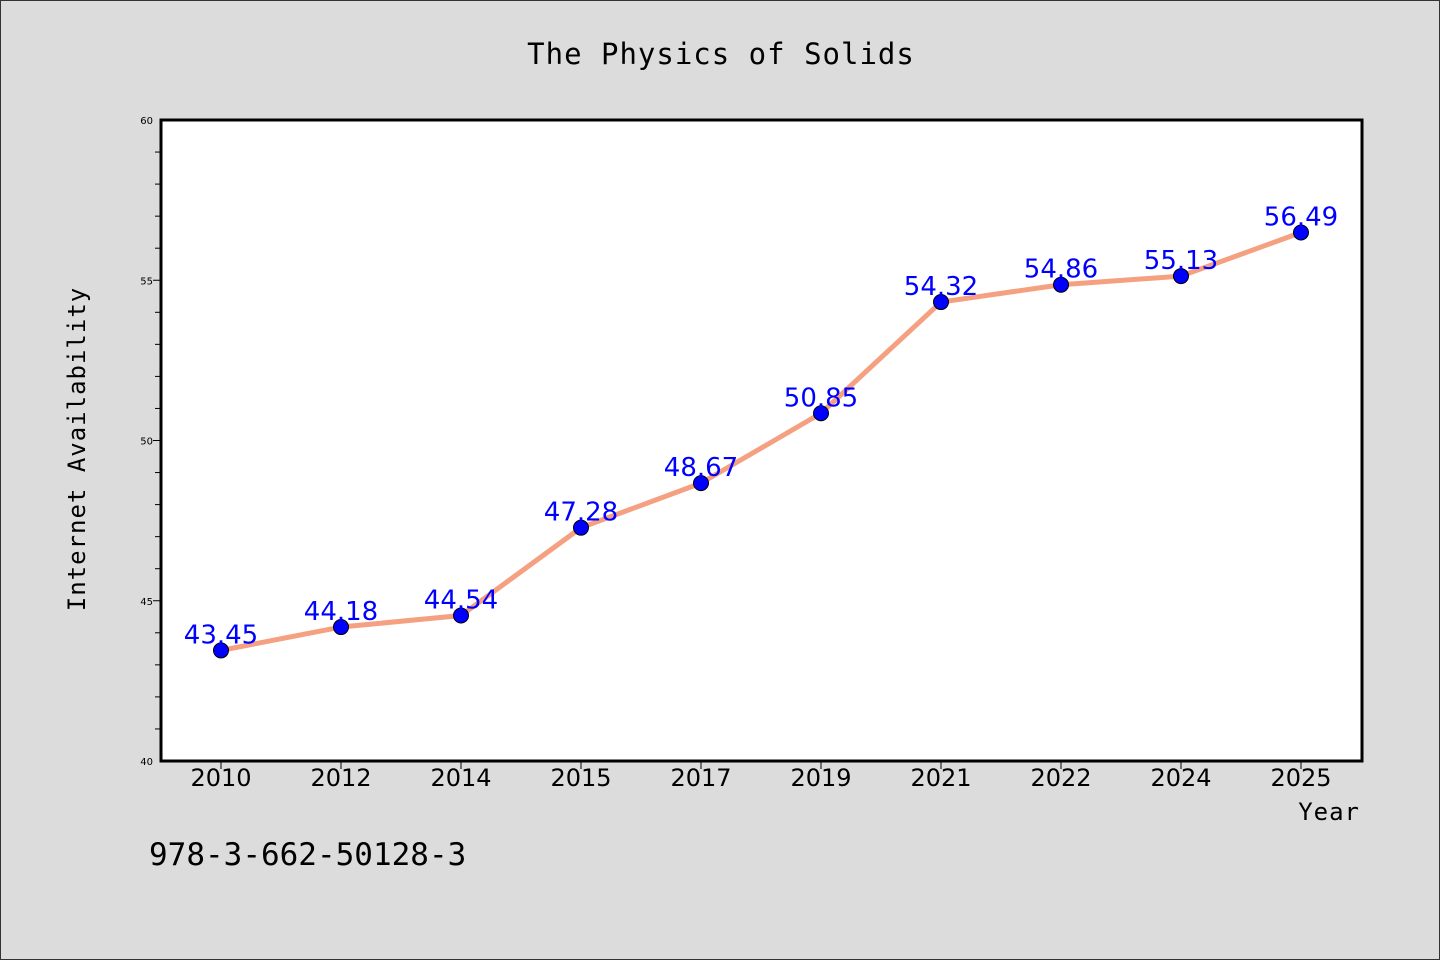 The image size is (1440, 960). Describe the element at coordinates (701, 468) in the screenshot. I see `data-point-label: 48.67` at that location.